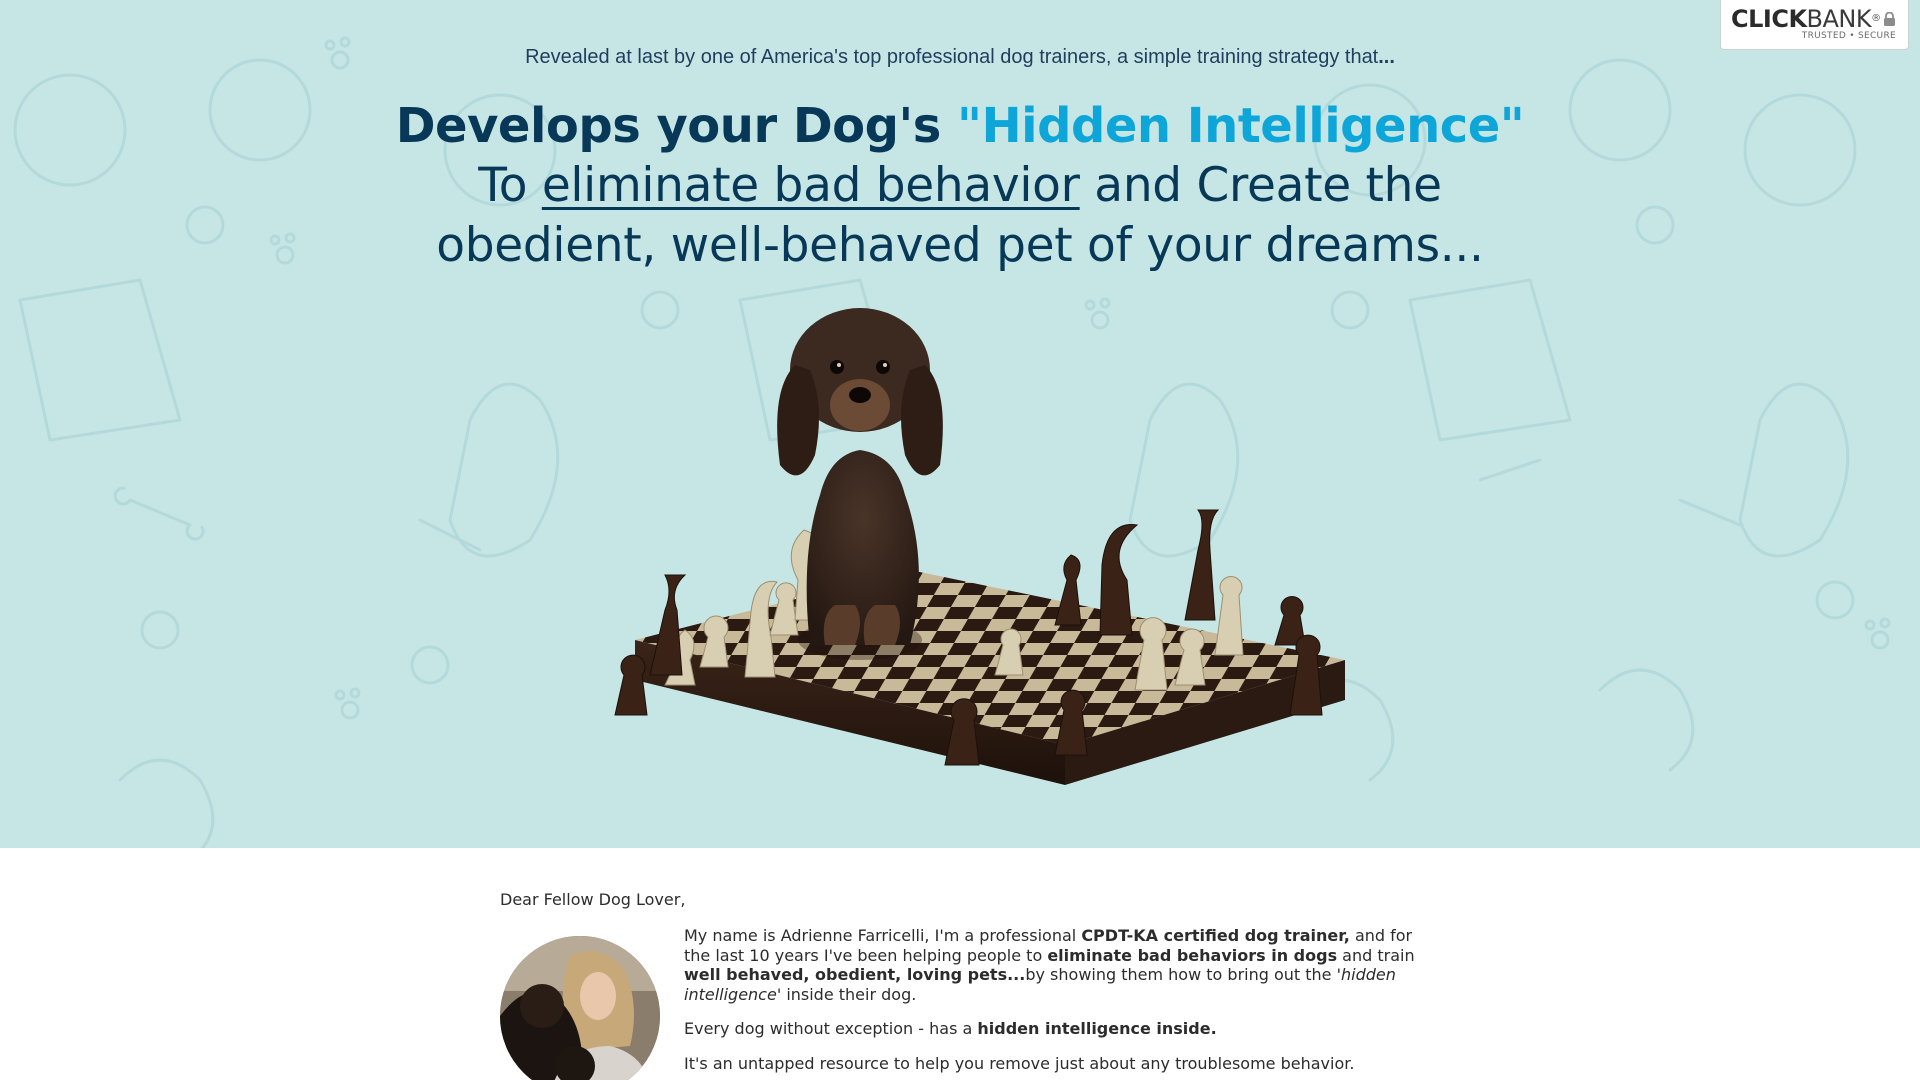  Describe the element at coordinates (1241, 126) in the screenshot. I see `hidden-intelligence-highlight: "Hidden Intelligence"` at that location.